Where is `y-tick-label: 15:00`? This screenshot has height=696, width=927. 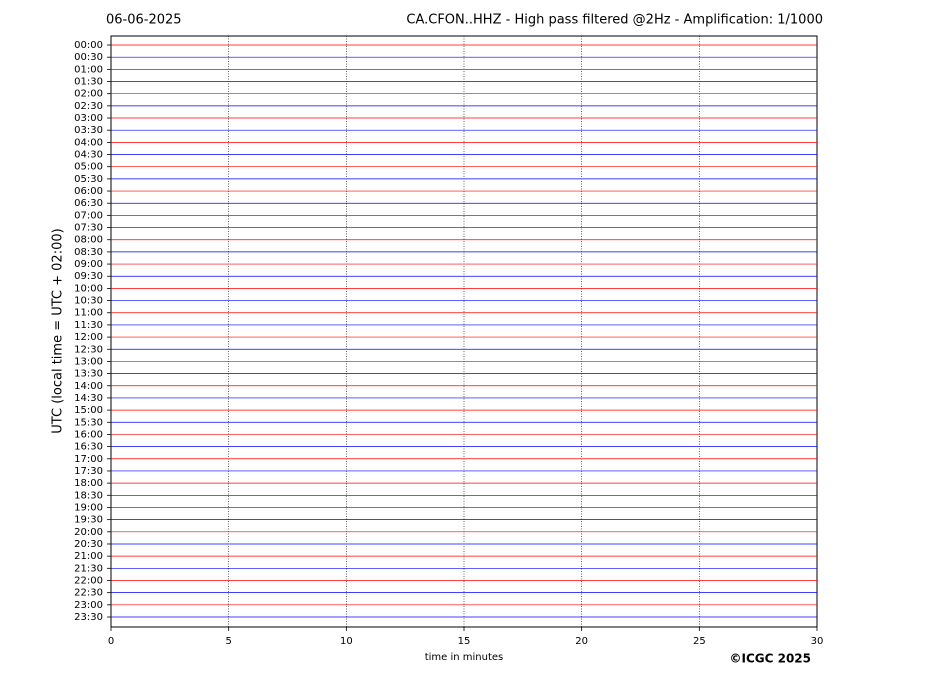
y-tick-label: 15:00 is located at coordinates (88, 410).